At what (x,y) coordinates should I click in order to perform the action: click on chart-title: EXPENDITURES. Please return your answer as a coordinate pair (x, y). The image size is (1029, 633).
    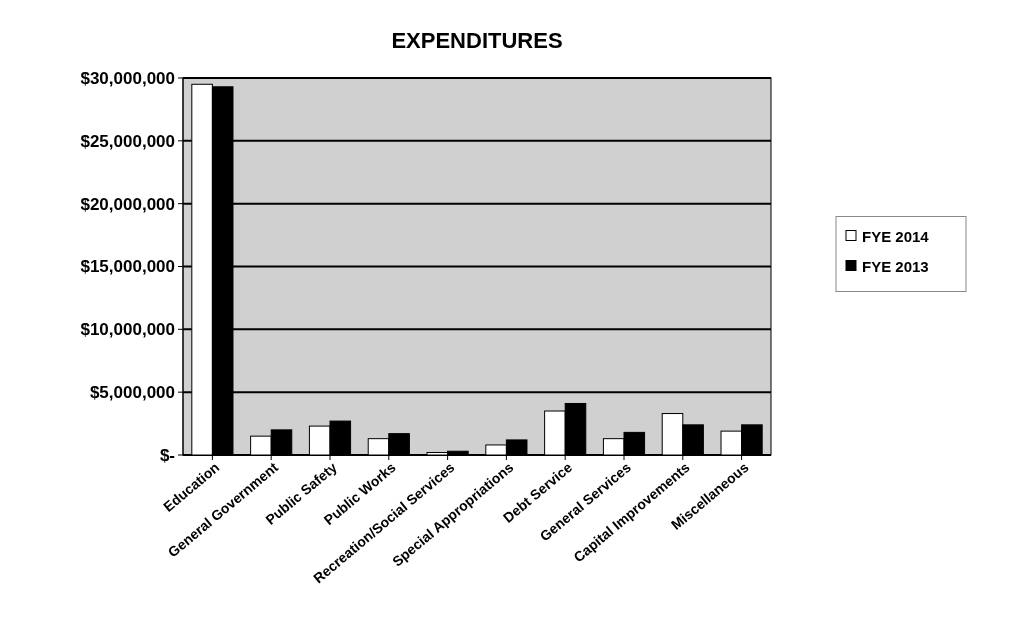
    Looking at the image, I should click on (477, 40).